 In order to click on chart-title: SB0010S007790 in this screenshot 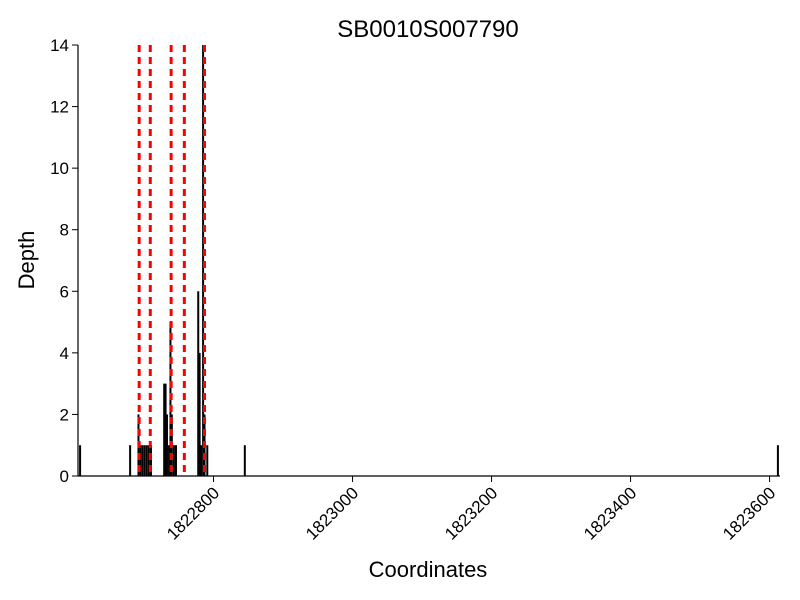, I will do `click(428, 29)`.